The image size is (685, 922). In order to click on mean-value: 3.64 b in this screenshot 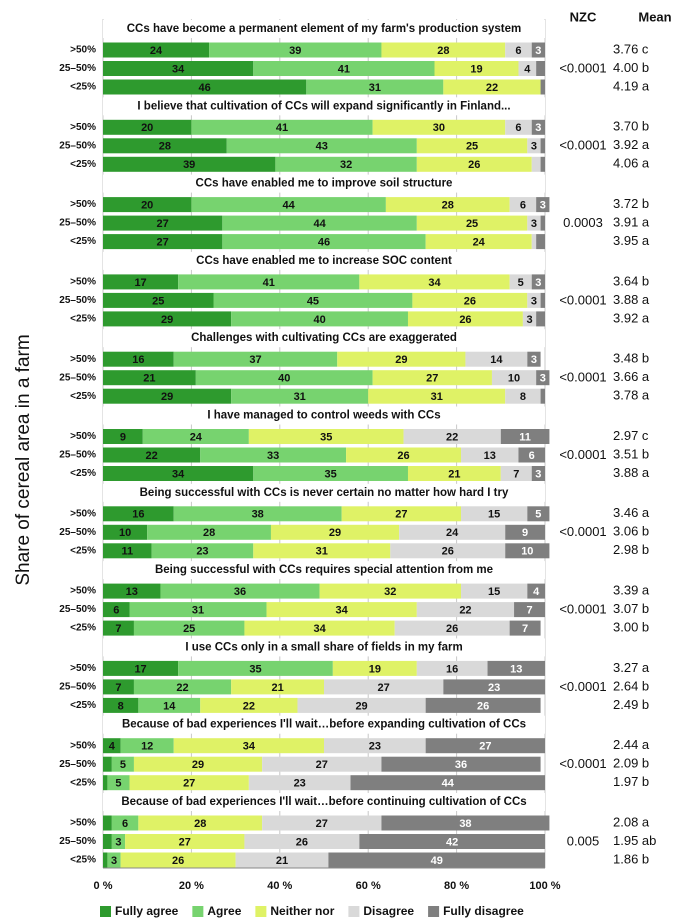, I will do `click(631, 280)`.